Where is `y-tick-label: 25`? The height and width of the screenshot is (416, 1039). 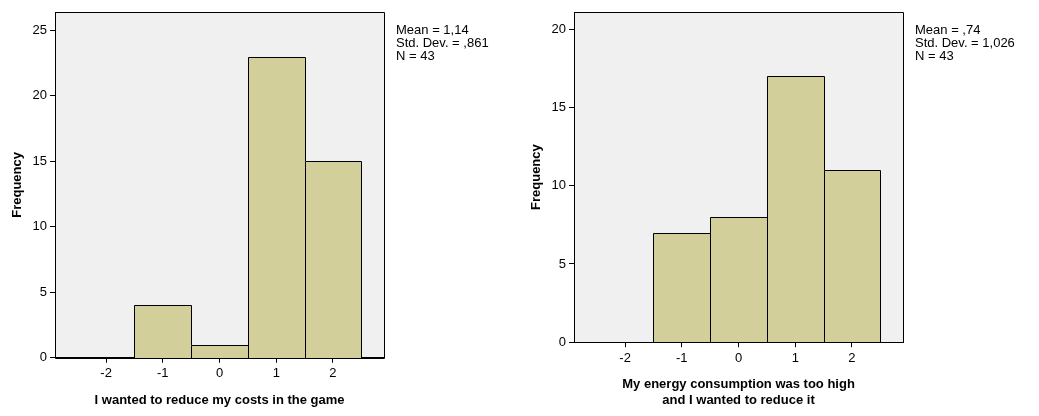
y-tick-label: 25 is located at coordinates (40, 29).